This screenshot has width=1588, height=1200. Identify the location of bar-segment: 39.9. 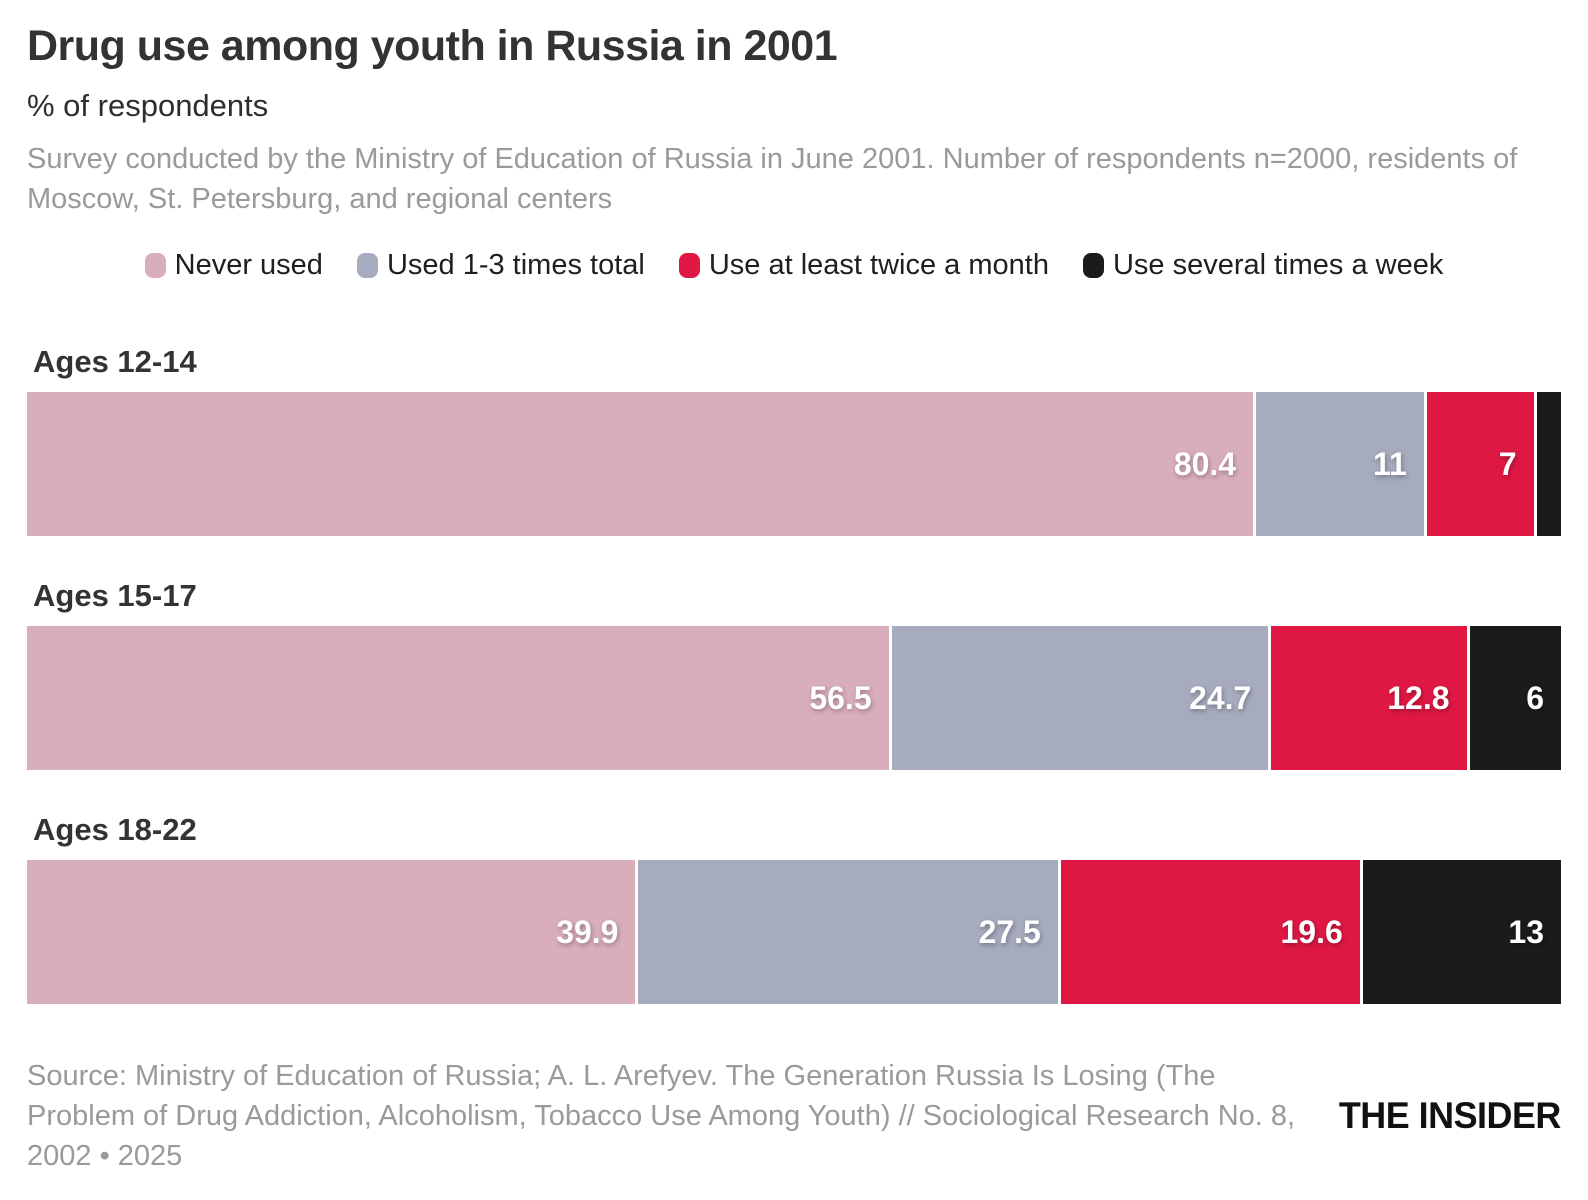
(331, 932).